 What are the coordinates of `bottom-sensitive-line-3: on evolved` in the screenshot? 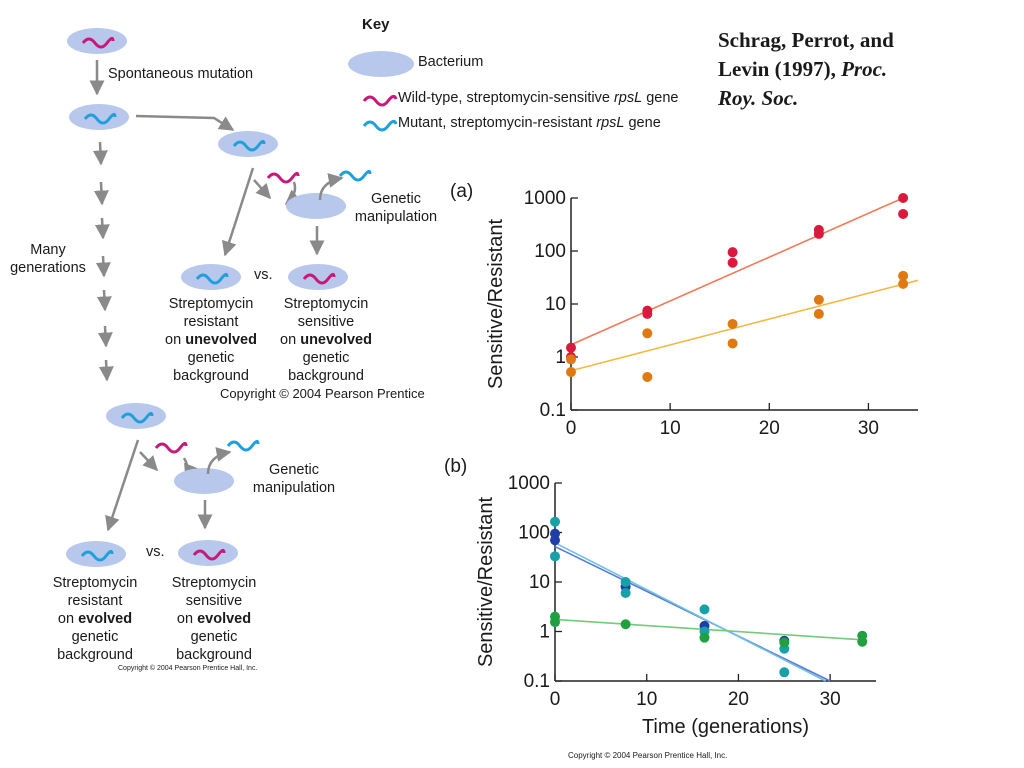 It's located at (214, 619).